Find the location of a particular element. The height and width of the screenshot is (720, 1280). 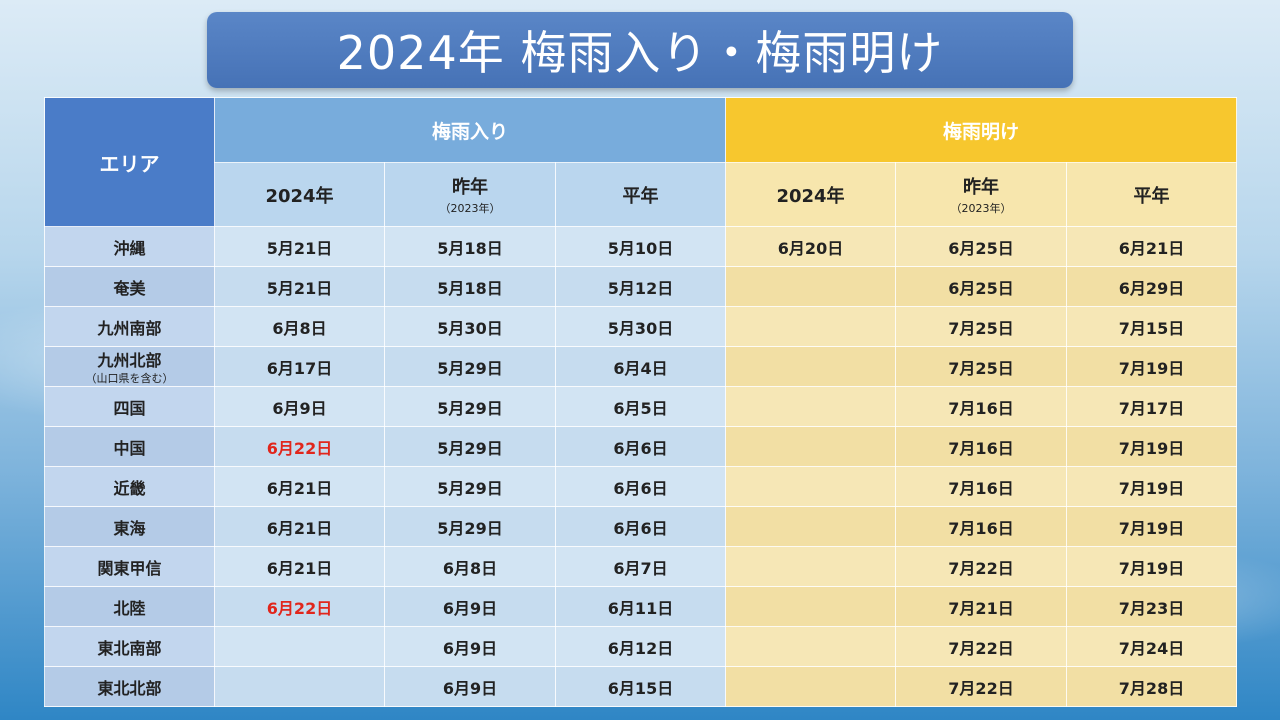

start-normal-cell: 6月4日 is located at coordinates (640, 366).